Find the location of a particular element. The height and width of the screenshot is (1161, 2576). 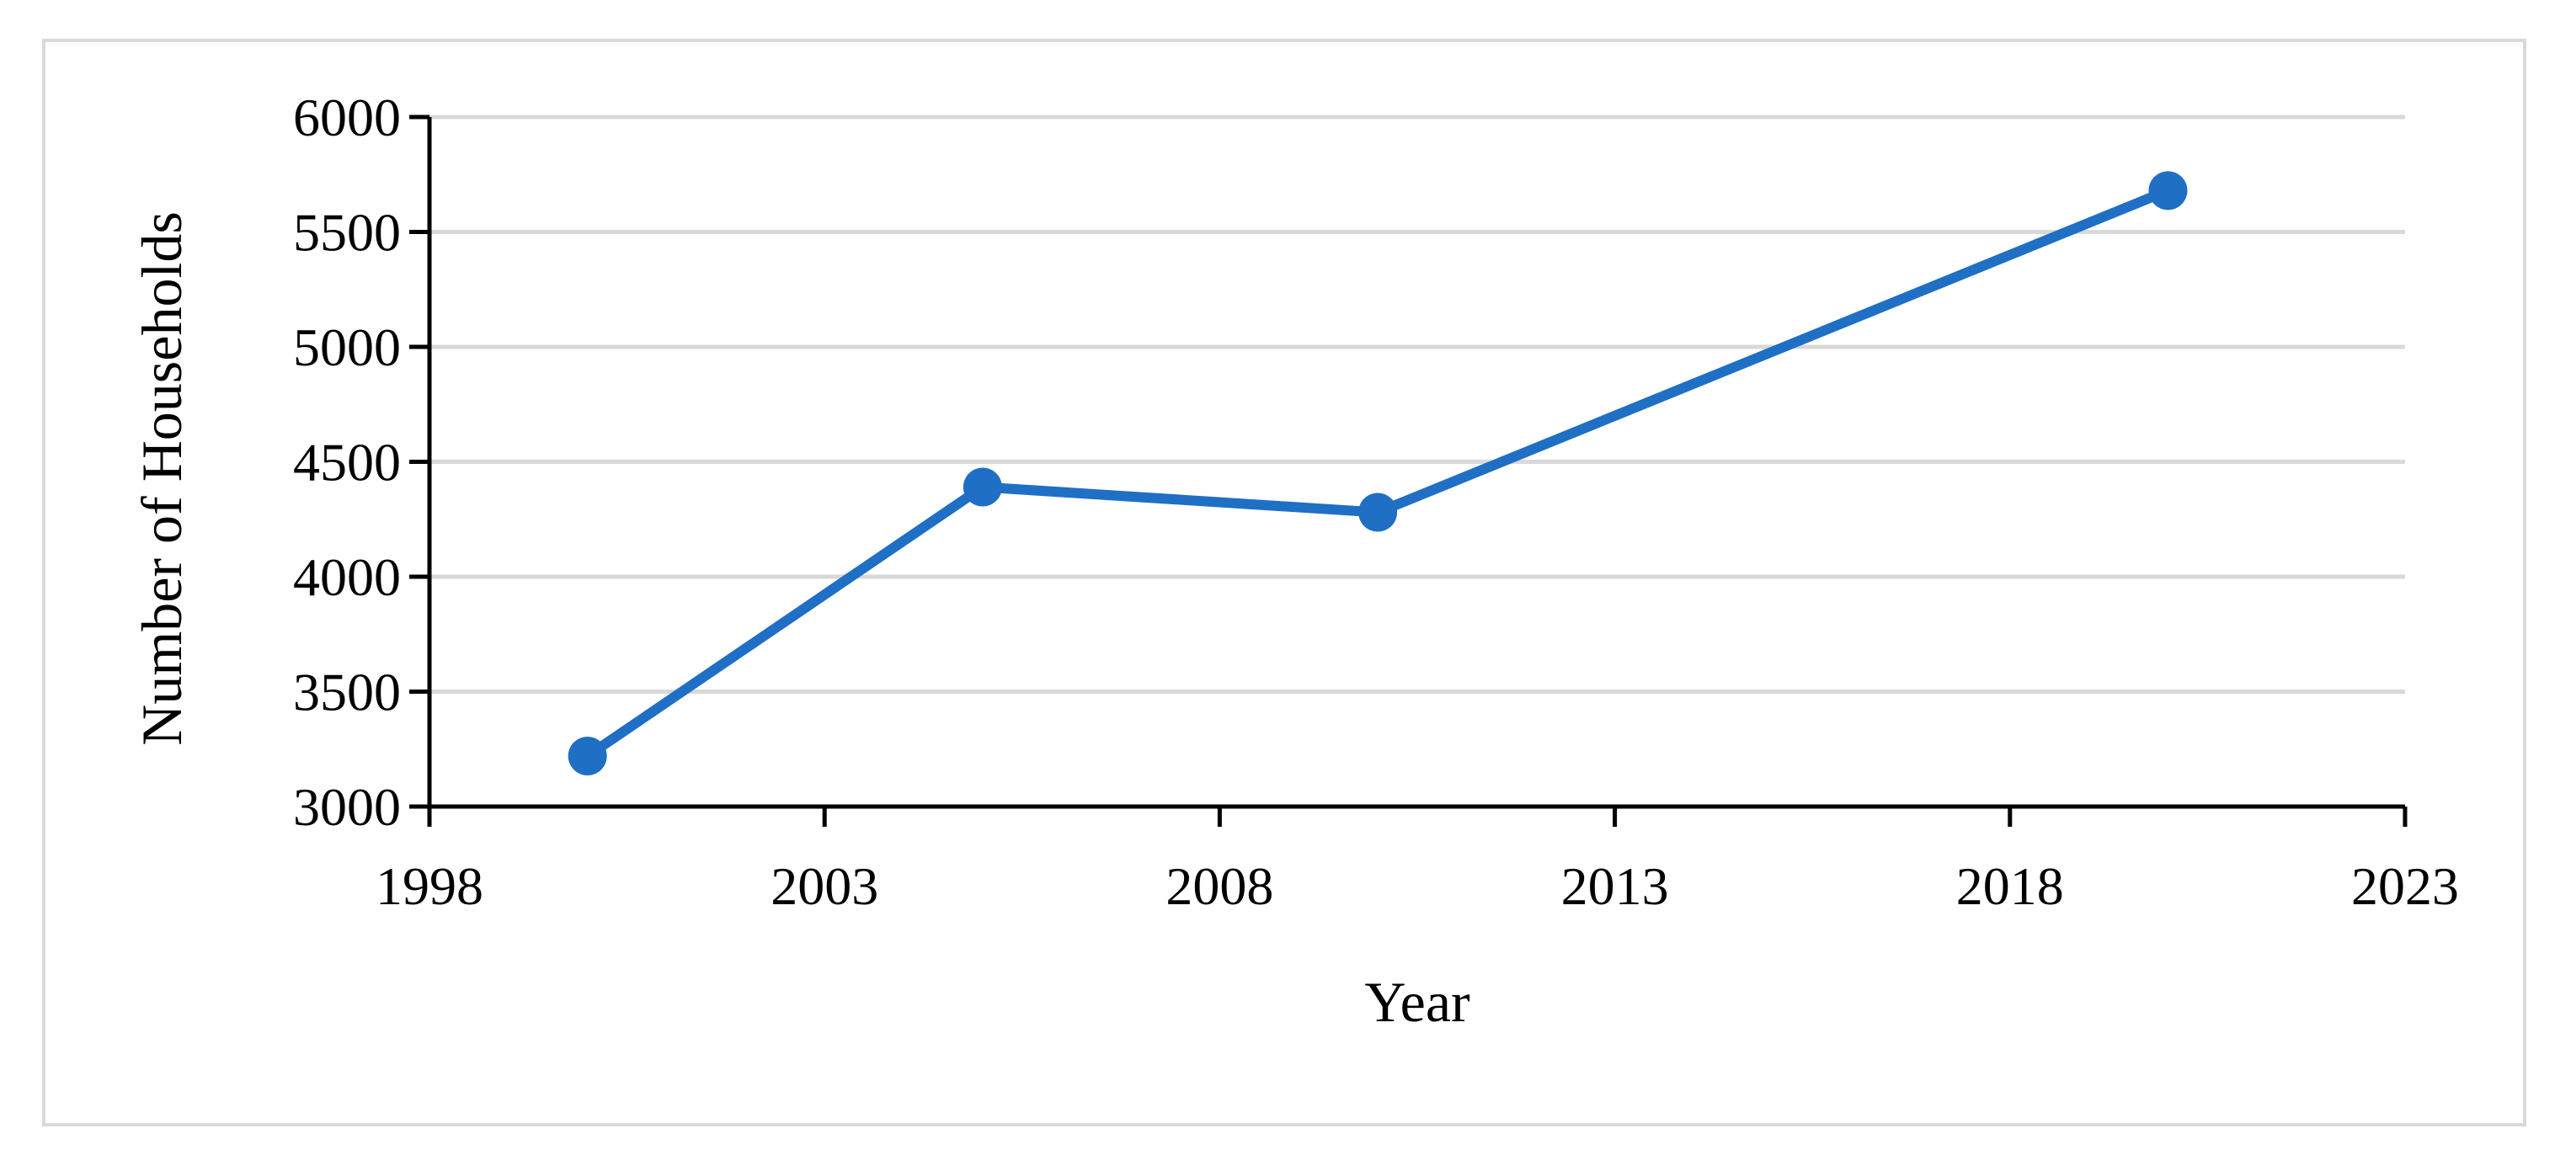

y-tick-label-5500: 5500 is located at coordinates (347, 233).